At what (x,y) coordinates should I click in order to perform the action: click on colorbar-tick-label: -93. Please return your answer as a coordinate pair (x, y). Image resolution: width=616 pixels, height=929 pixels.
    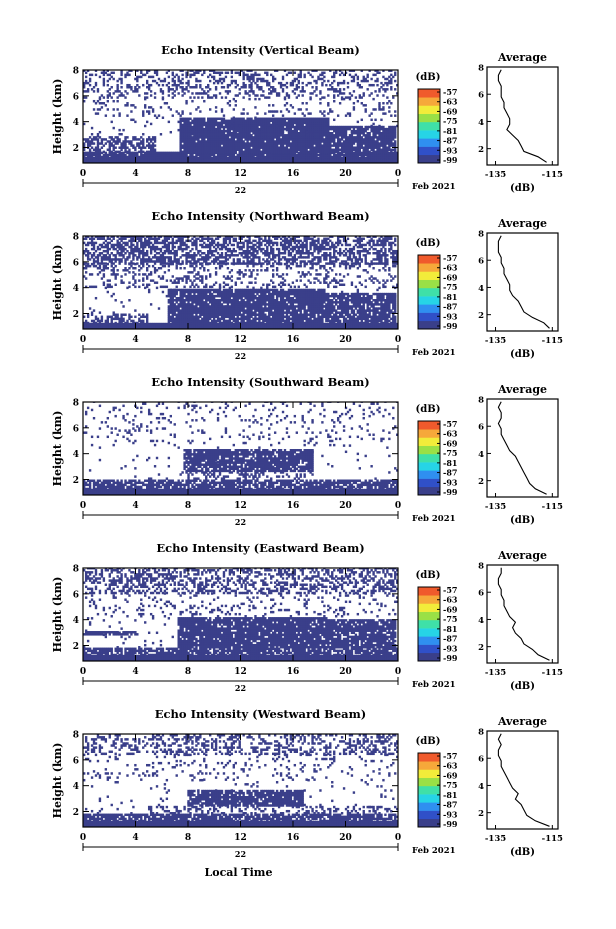
    Looking at the image, I should click on (450, 150).